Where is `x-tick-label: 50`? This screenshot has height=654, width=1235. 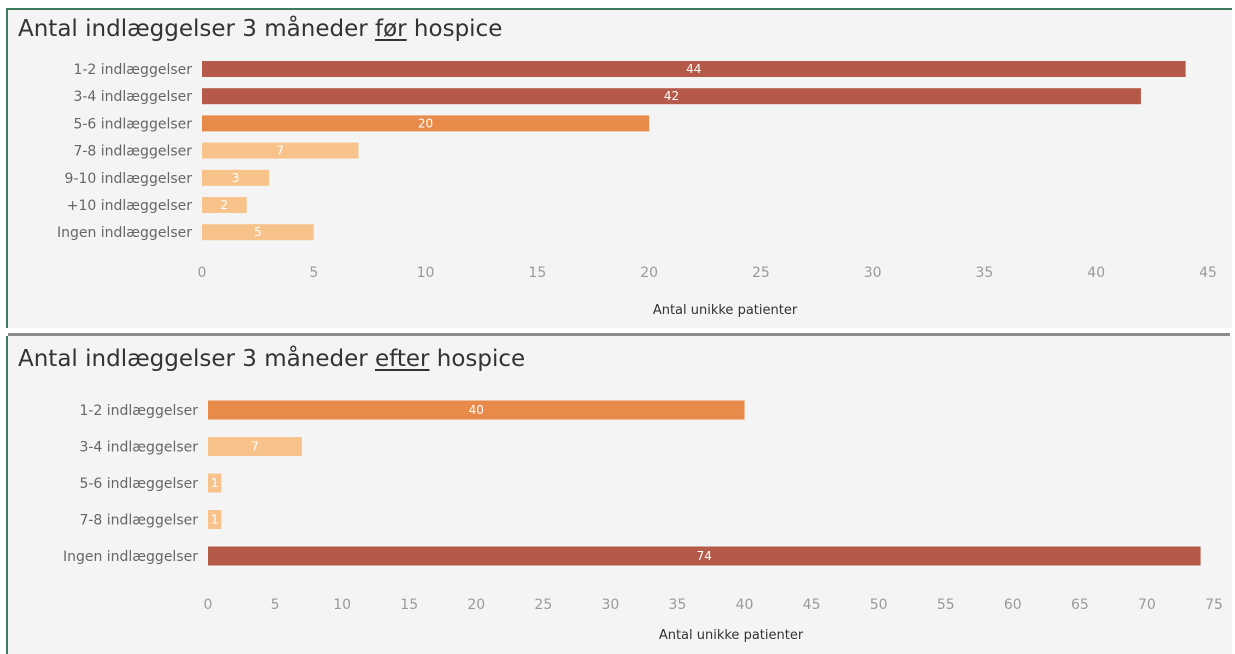 x-tick-label: 50 is located at coordinates (879, 605).